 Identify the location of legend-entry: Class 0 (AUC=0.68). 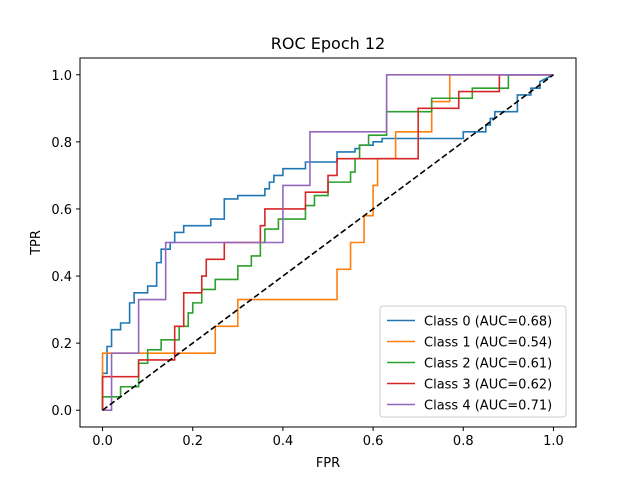
(488, 322).